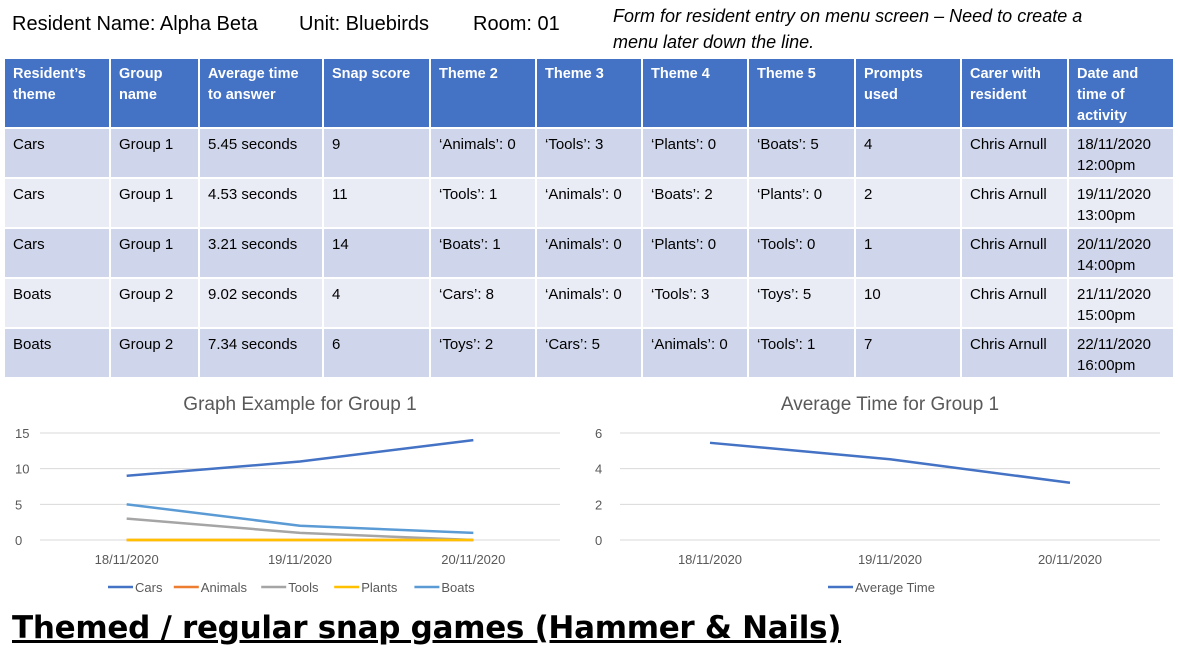  Describe the element at coordinates (261, 303) in the screenshot. I see `table-cell: 9.02 seconds` at that location.